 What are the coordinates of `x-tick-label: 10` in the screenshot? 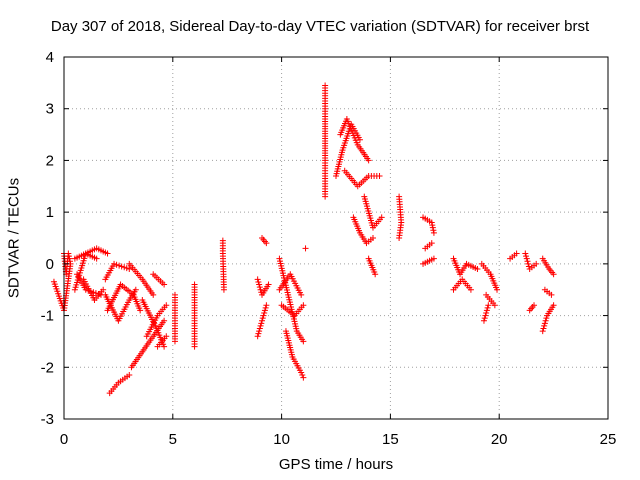 It's located at (281, 439).